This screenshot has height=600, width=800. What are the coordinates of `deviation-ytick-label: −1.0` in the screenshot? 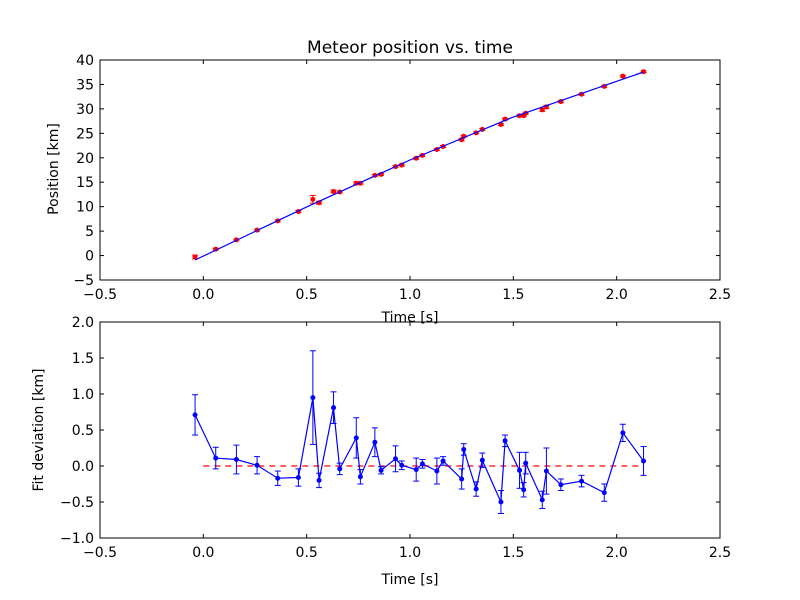 It's located at (77, 539).